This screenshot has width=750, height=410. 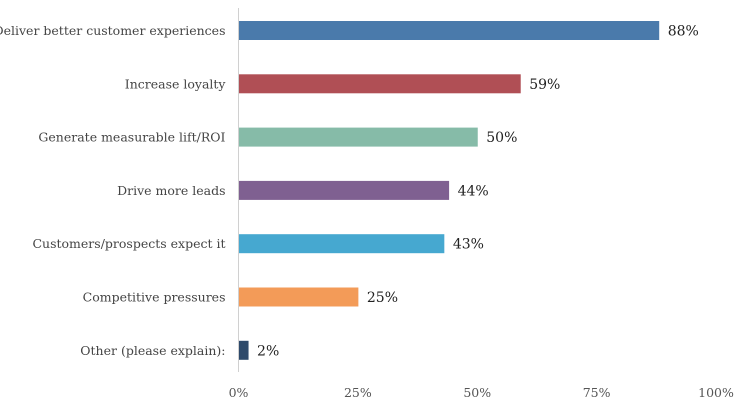 What do you see at coordinates (473, 191) in the screenshot?
I see `data-label: 44%` at bounding box center [473, 191].